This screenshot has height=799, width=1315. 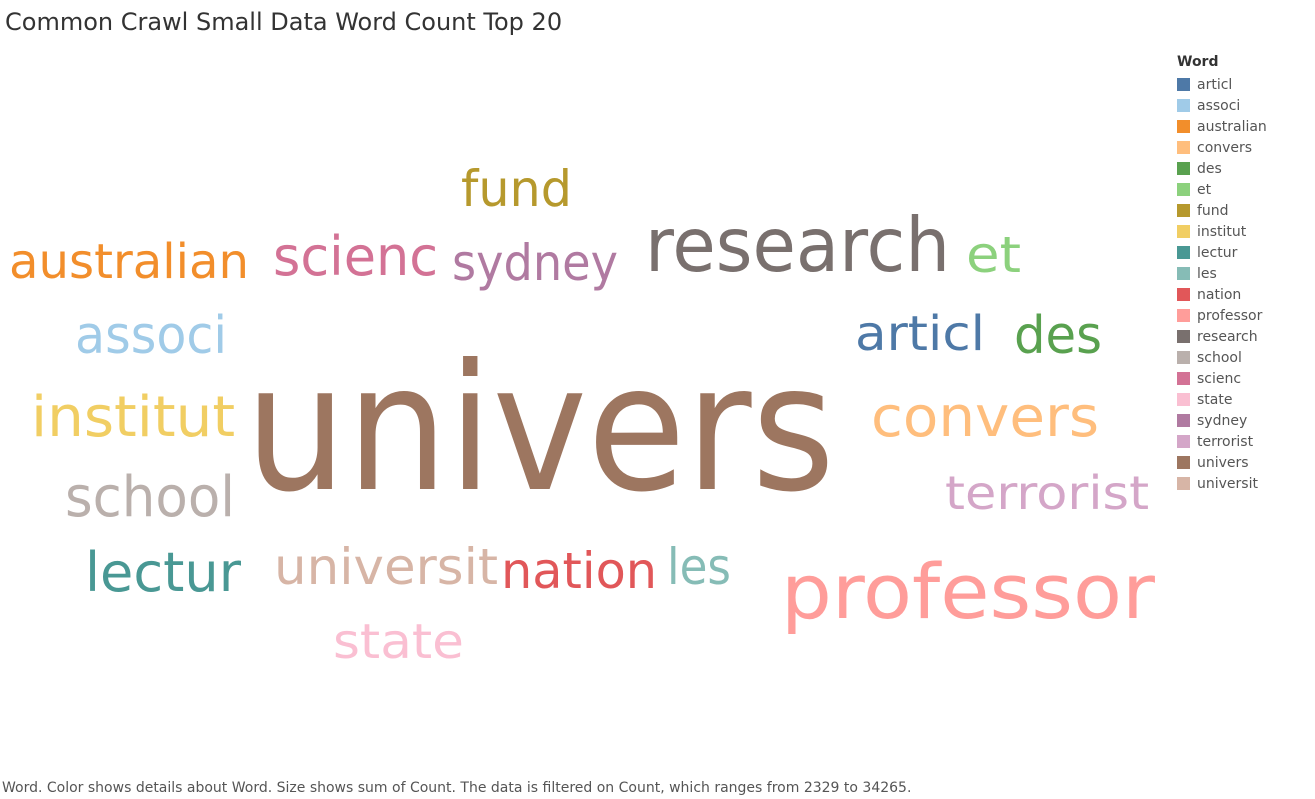 I want to click on legend-item-scienc: scienc, so click(x=1242, y=378).